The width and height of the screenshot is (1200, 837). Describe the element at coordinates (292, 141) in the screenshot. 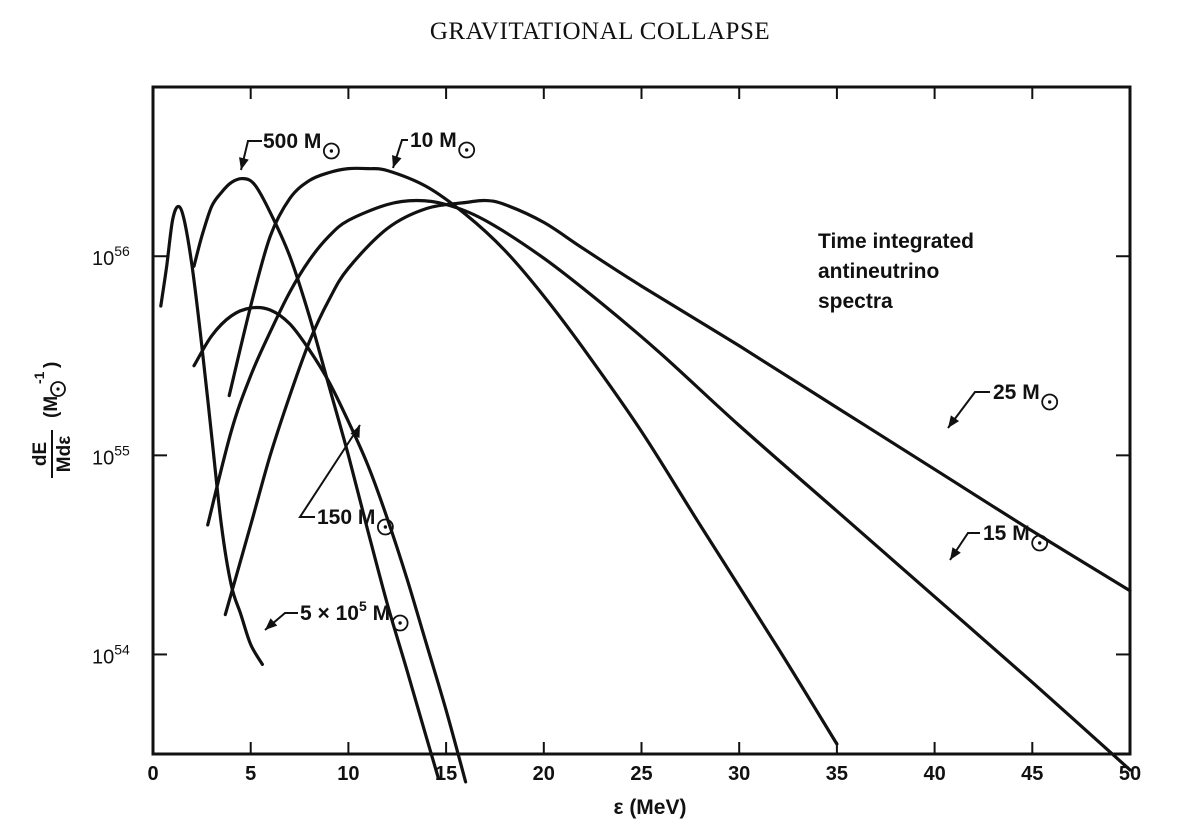

I see `series-label-0: 500 M` at that location.